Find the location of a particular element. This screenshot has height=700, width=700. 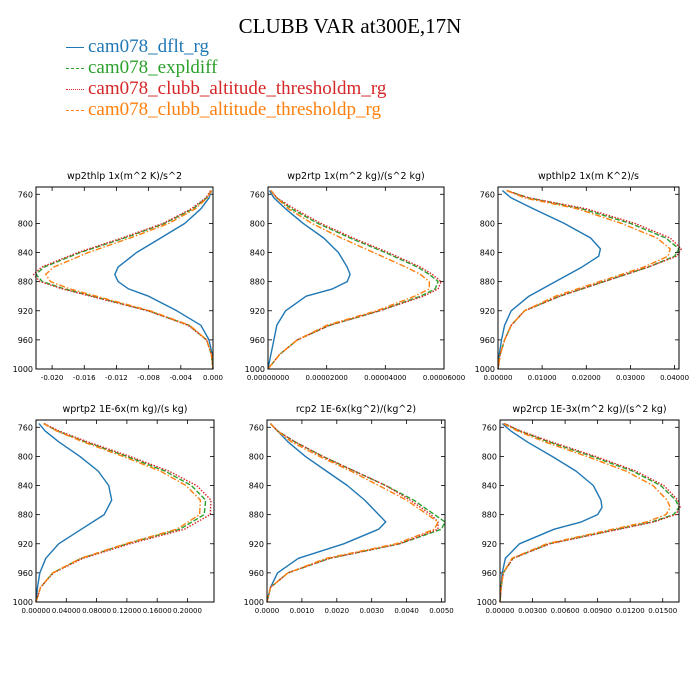

x-tick-label: -0.020 is located at coordinates (52, 378).